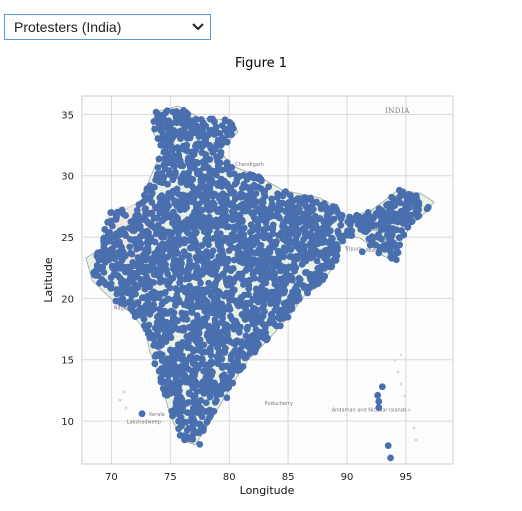  I want to click on map-label: Kerala, so click(157, 415).